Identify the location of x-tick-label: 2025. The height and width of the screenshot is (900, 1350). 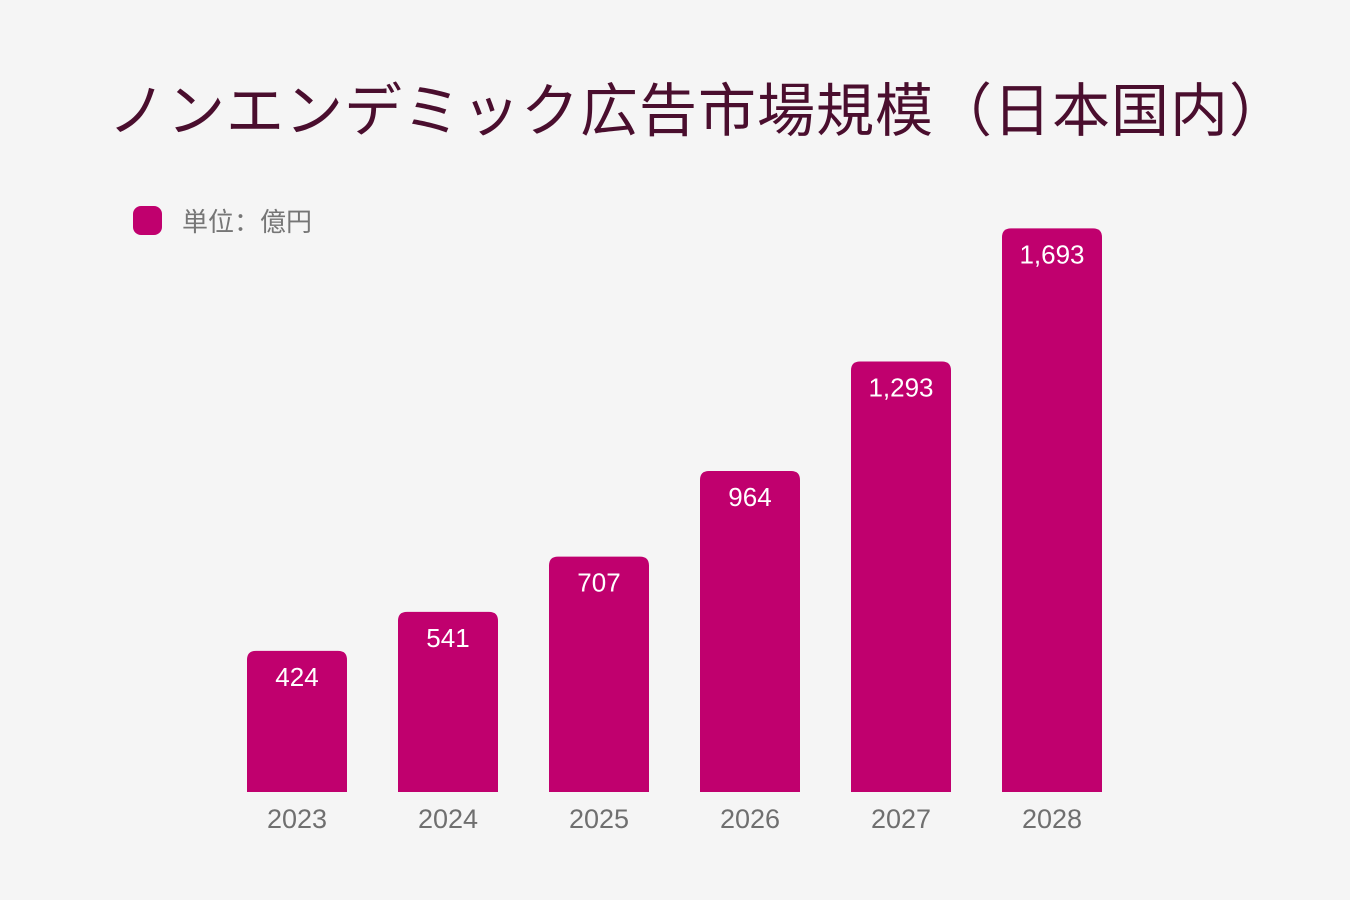
(599, 819).